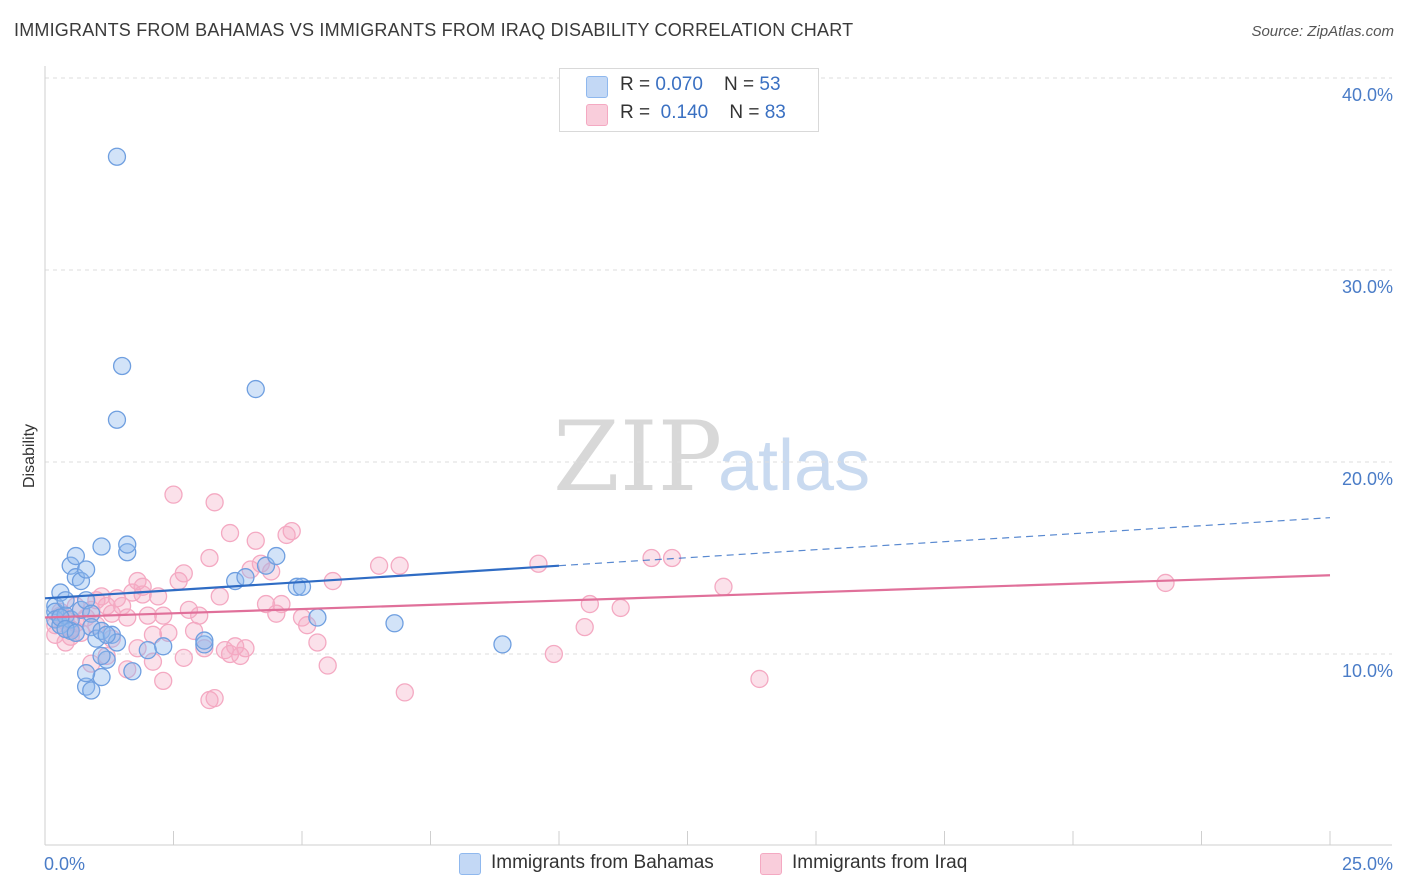 The height and width of the screenshot is (892, 1406). I want to click on legend-n-value-iraq: 83, so click(775, 112).